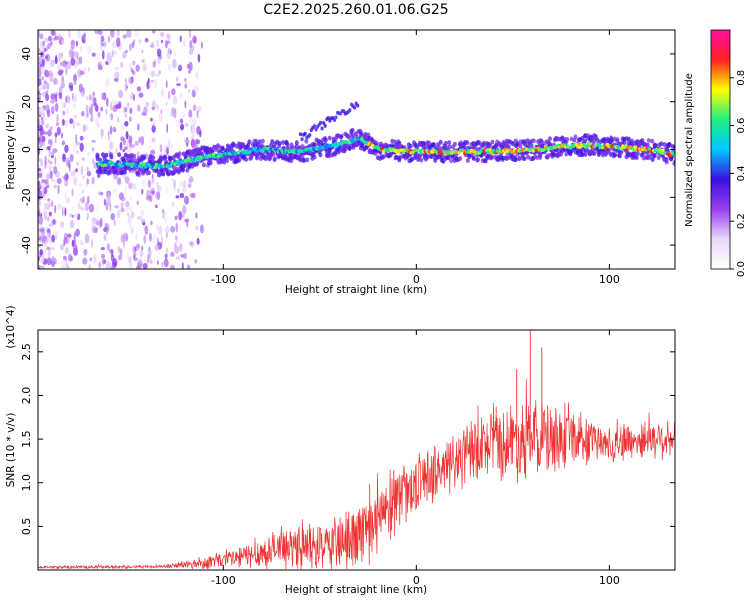 This screenshot has width=750, height=600. I want to click on y-tick-label: 0, so click(26, 149).